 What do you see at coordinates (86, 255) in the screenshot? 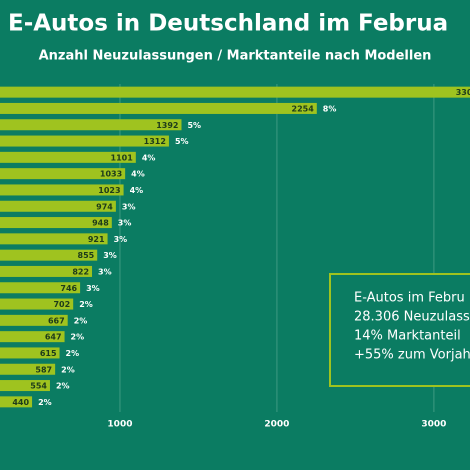
I see `value-label: 855` at bounding box center [86, 255].